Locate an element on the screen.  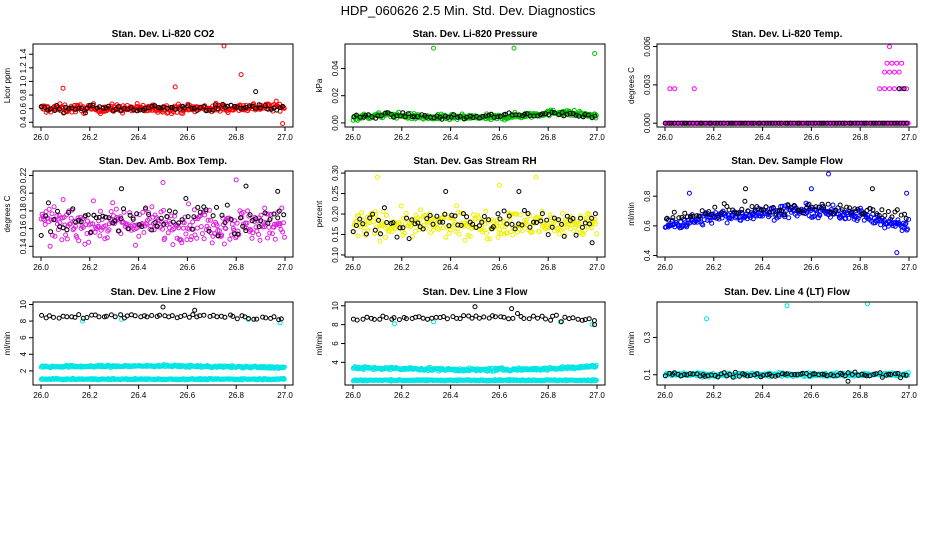
y-axis-label: percent is located at coordinates (319, 213).